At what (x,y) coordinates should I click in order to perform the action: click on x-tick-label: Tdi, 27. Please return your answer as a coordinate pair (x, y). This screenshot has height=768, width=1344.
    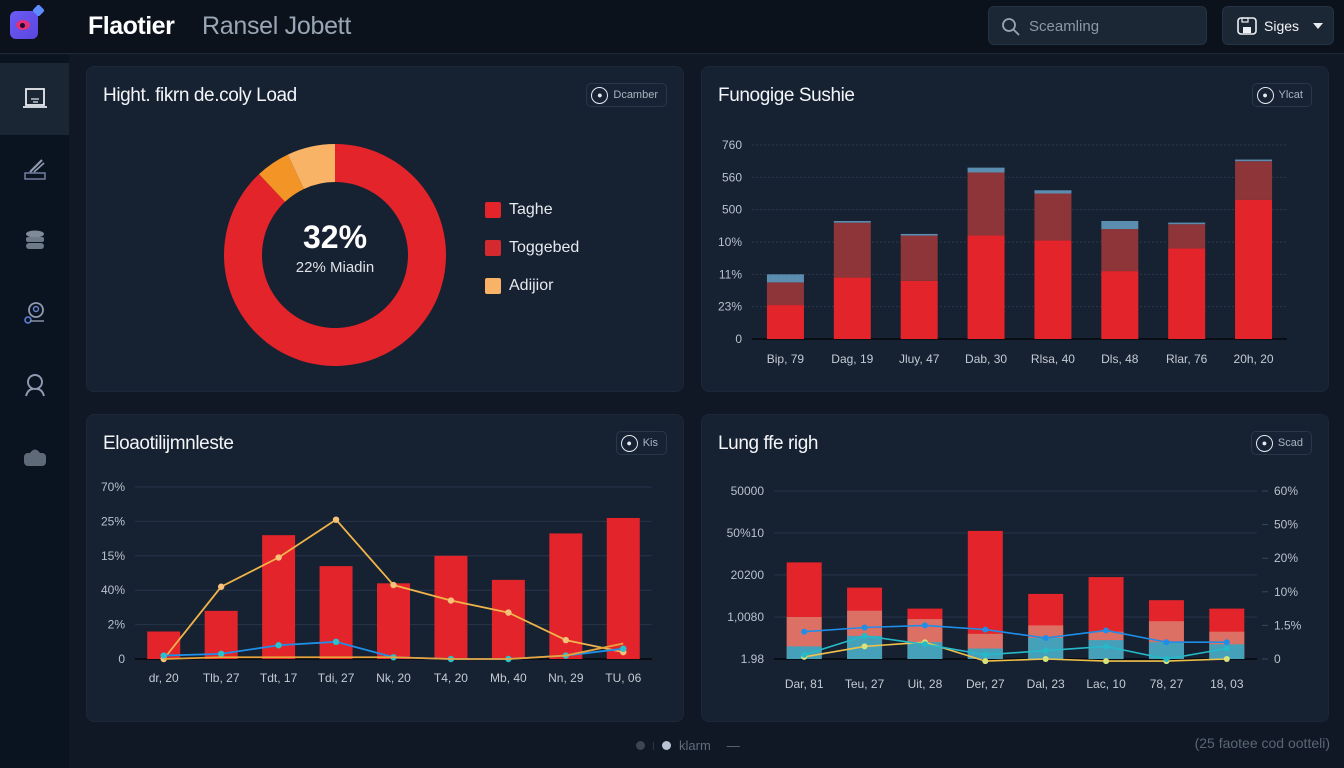
    Looking at the image, I should click on (336, 678).